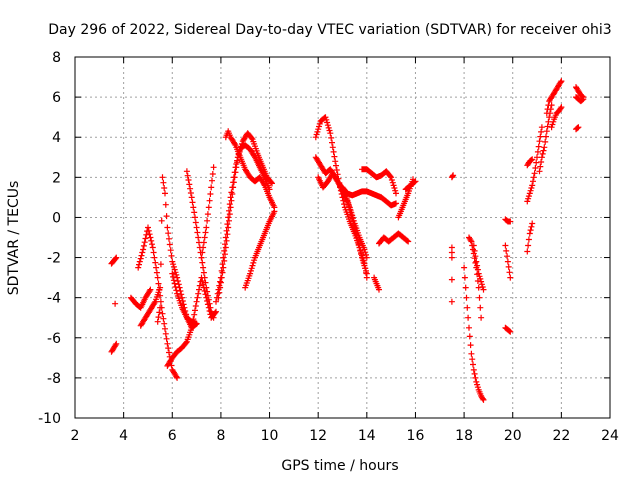 The height and width of the screenshot is (480, 640). Describe the element at coordinates (49, 238) in the screenshot. I see `y-tick-labels: -10 -8 -6 -4 -2 0 2 4 6 8` at that location.